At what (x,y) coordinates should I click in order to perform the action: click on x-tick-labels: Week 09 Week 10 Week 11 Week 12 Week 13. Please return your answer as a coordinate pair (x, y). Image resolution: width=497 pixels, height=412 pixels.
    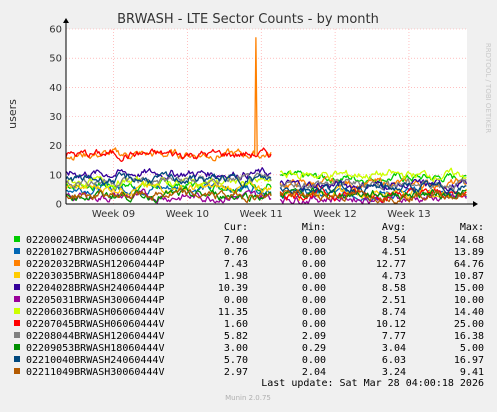
    Looking at the image, I should click on (261, 214).